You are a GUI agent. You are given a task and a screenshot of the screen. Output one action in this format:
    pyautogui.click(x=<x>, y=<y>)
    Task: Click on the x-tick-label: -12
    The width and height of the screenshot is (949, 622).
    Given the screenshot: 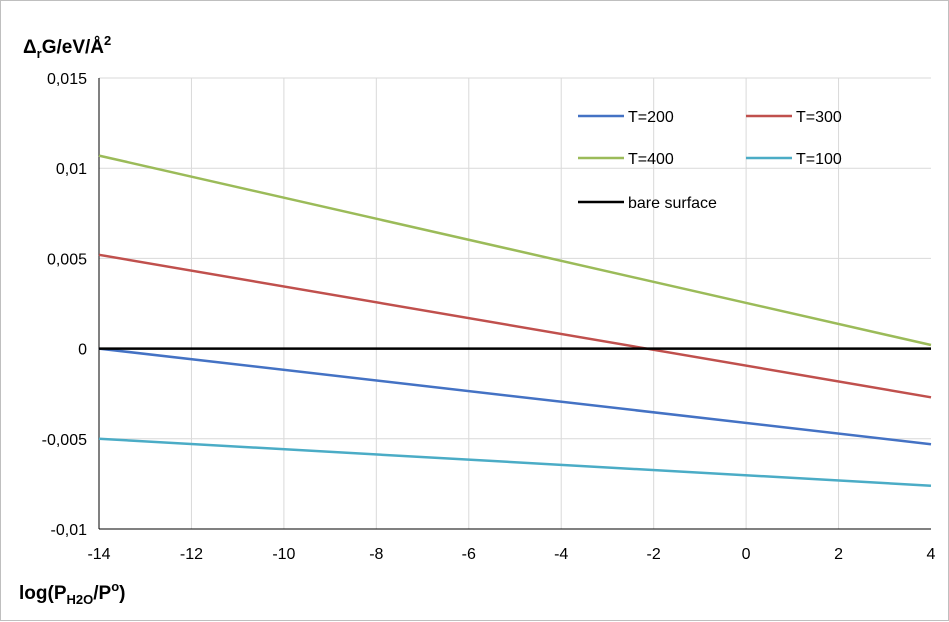 What is the action you would take?
    pyautogui.click(x=191, y=554)
    